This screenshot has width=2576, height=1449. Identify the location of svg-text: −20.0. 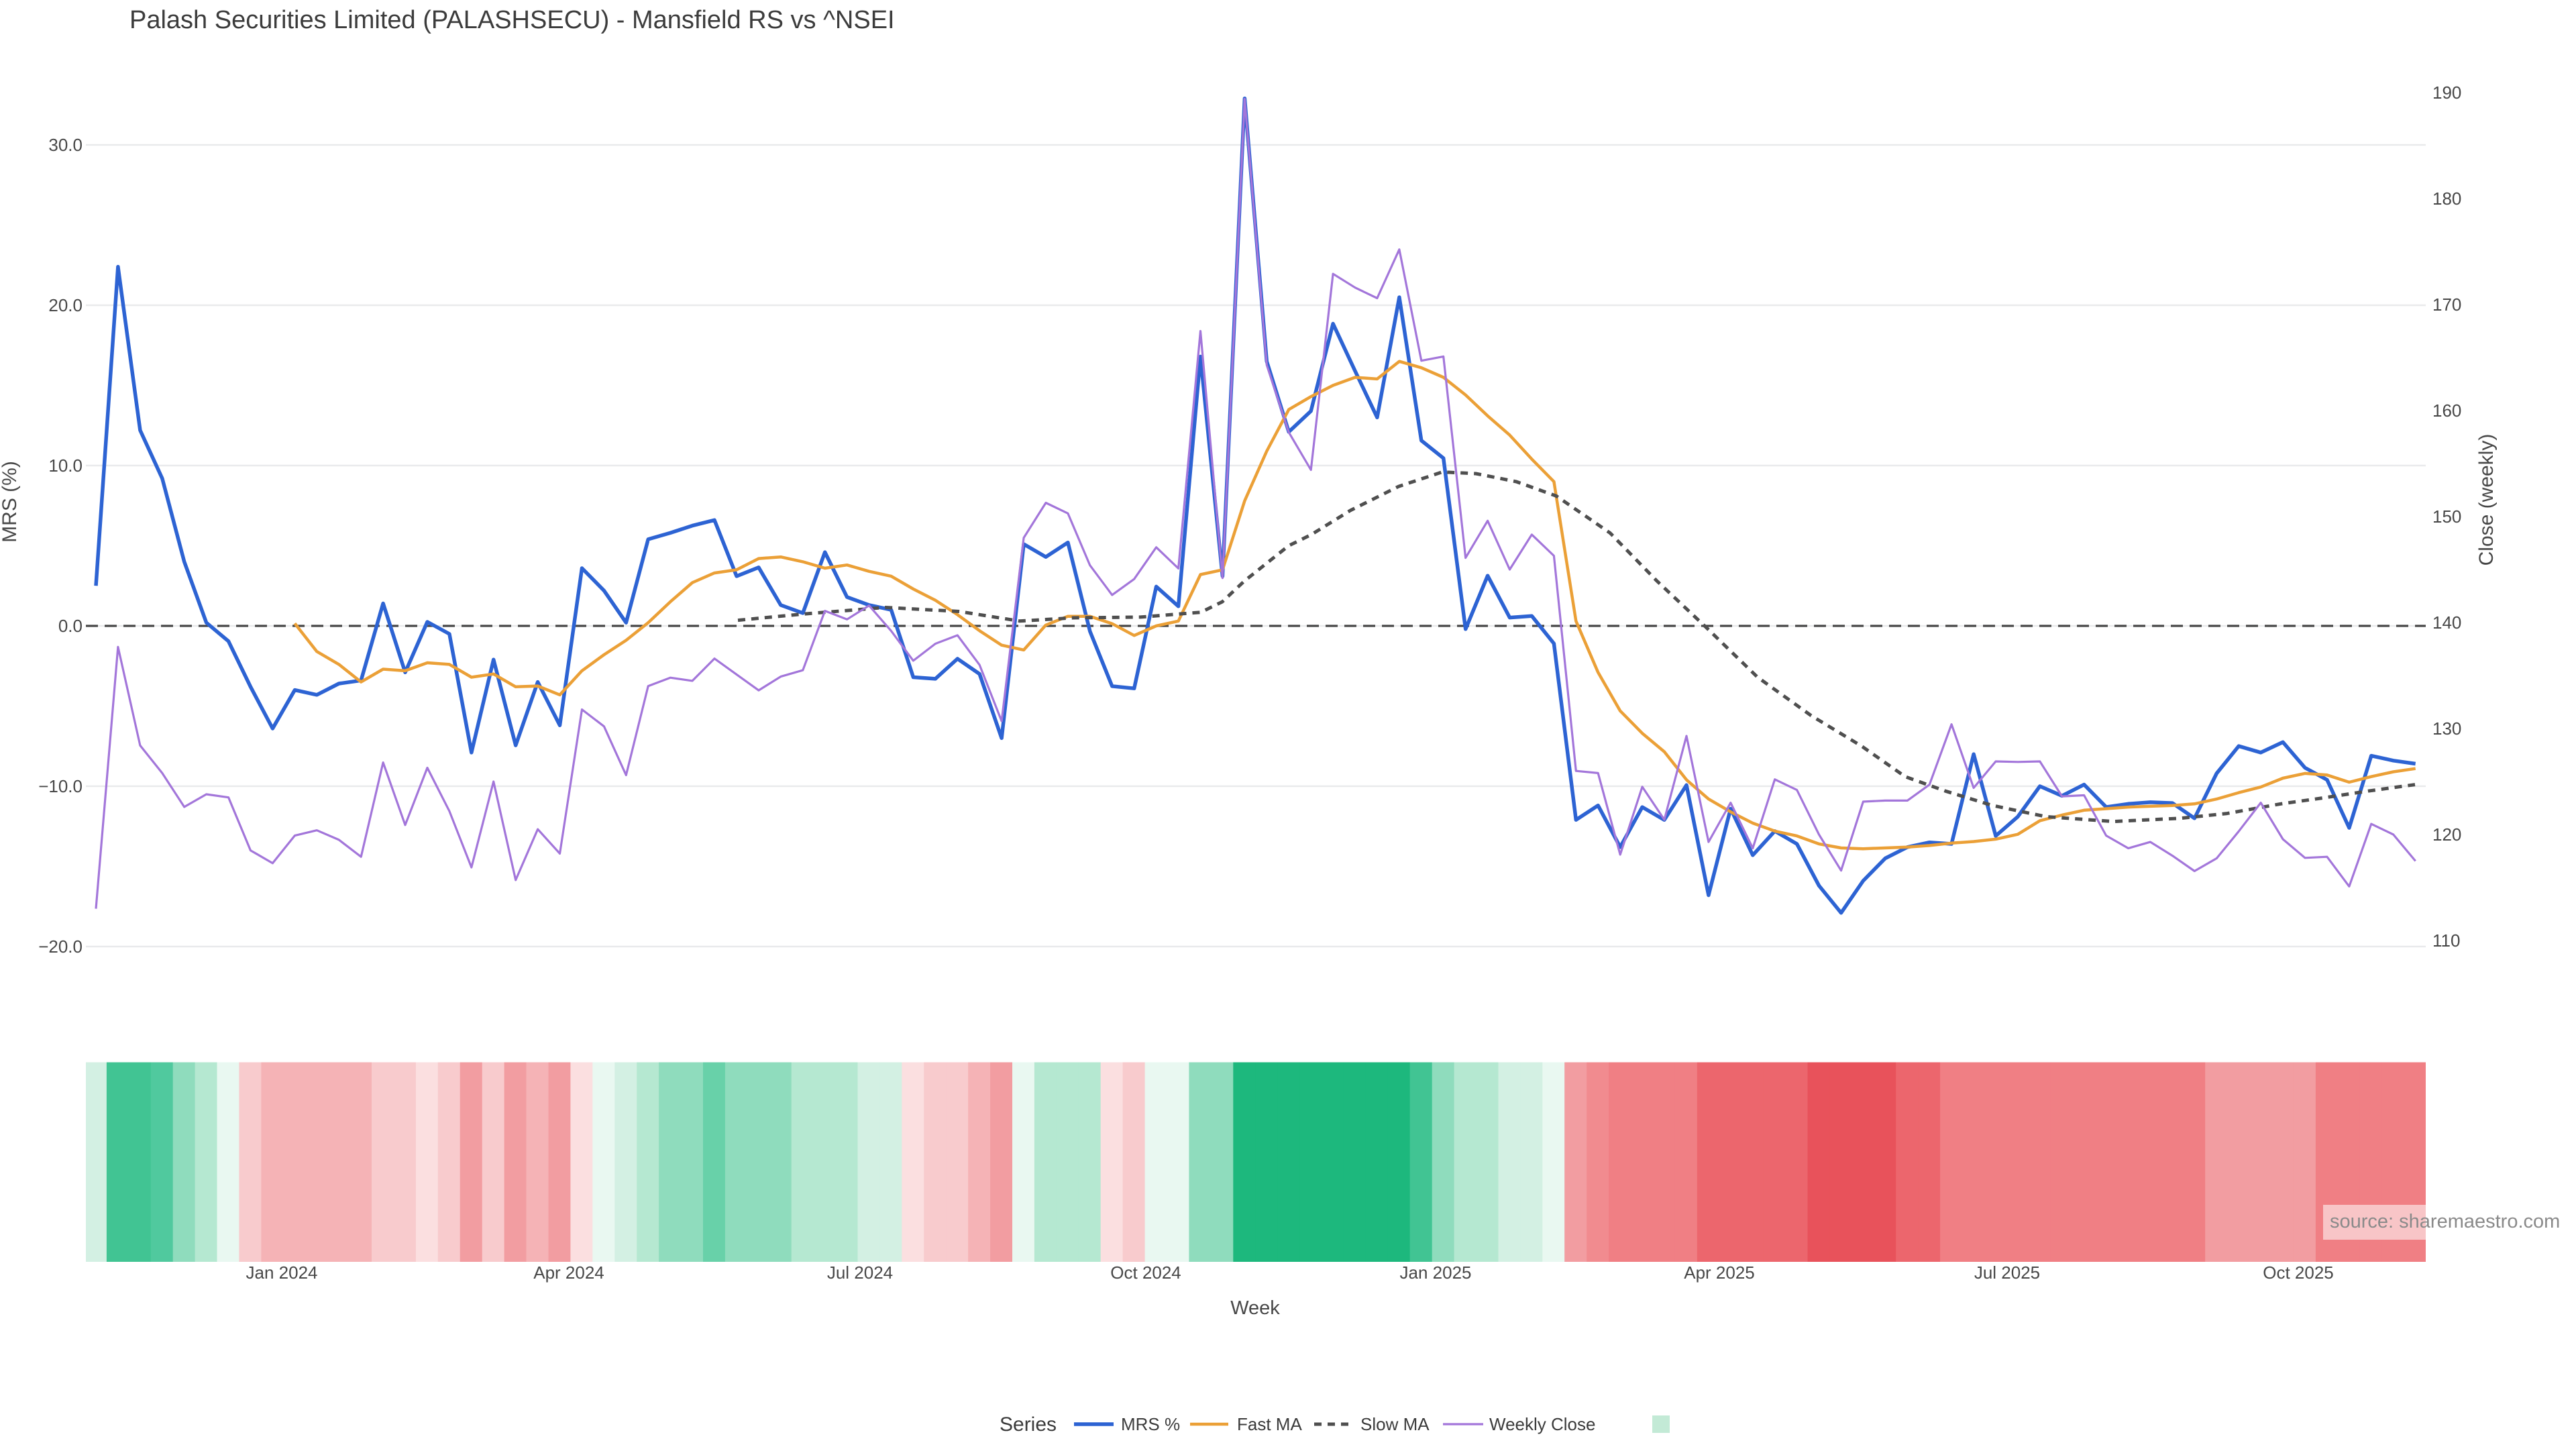
(60, 946).